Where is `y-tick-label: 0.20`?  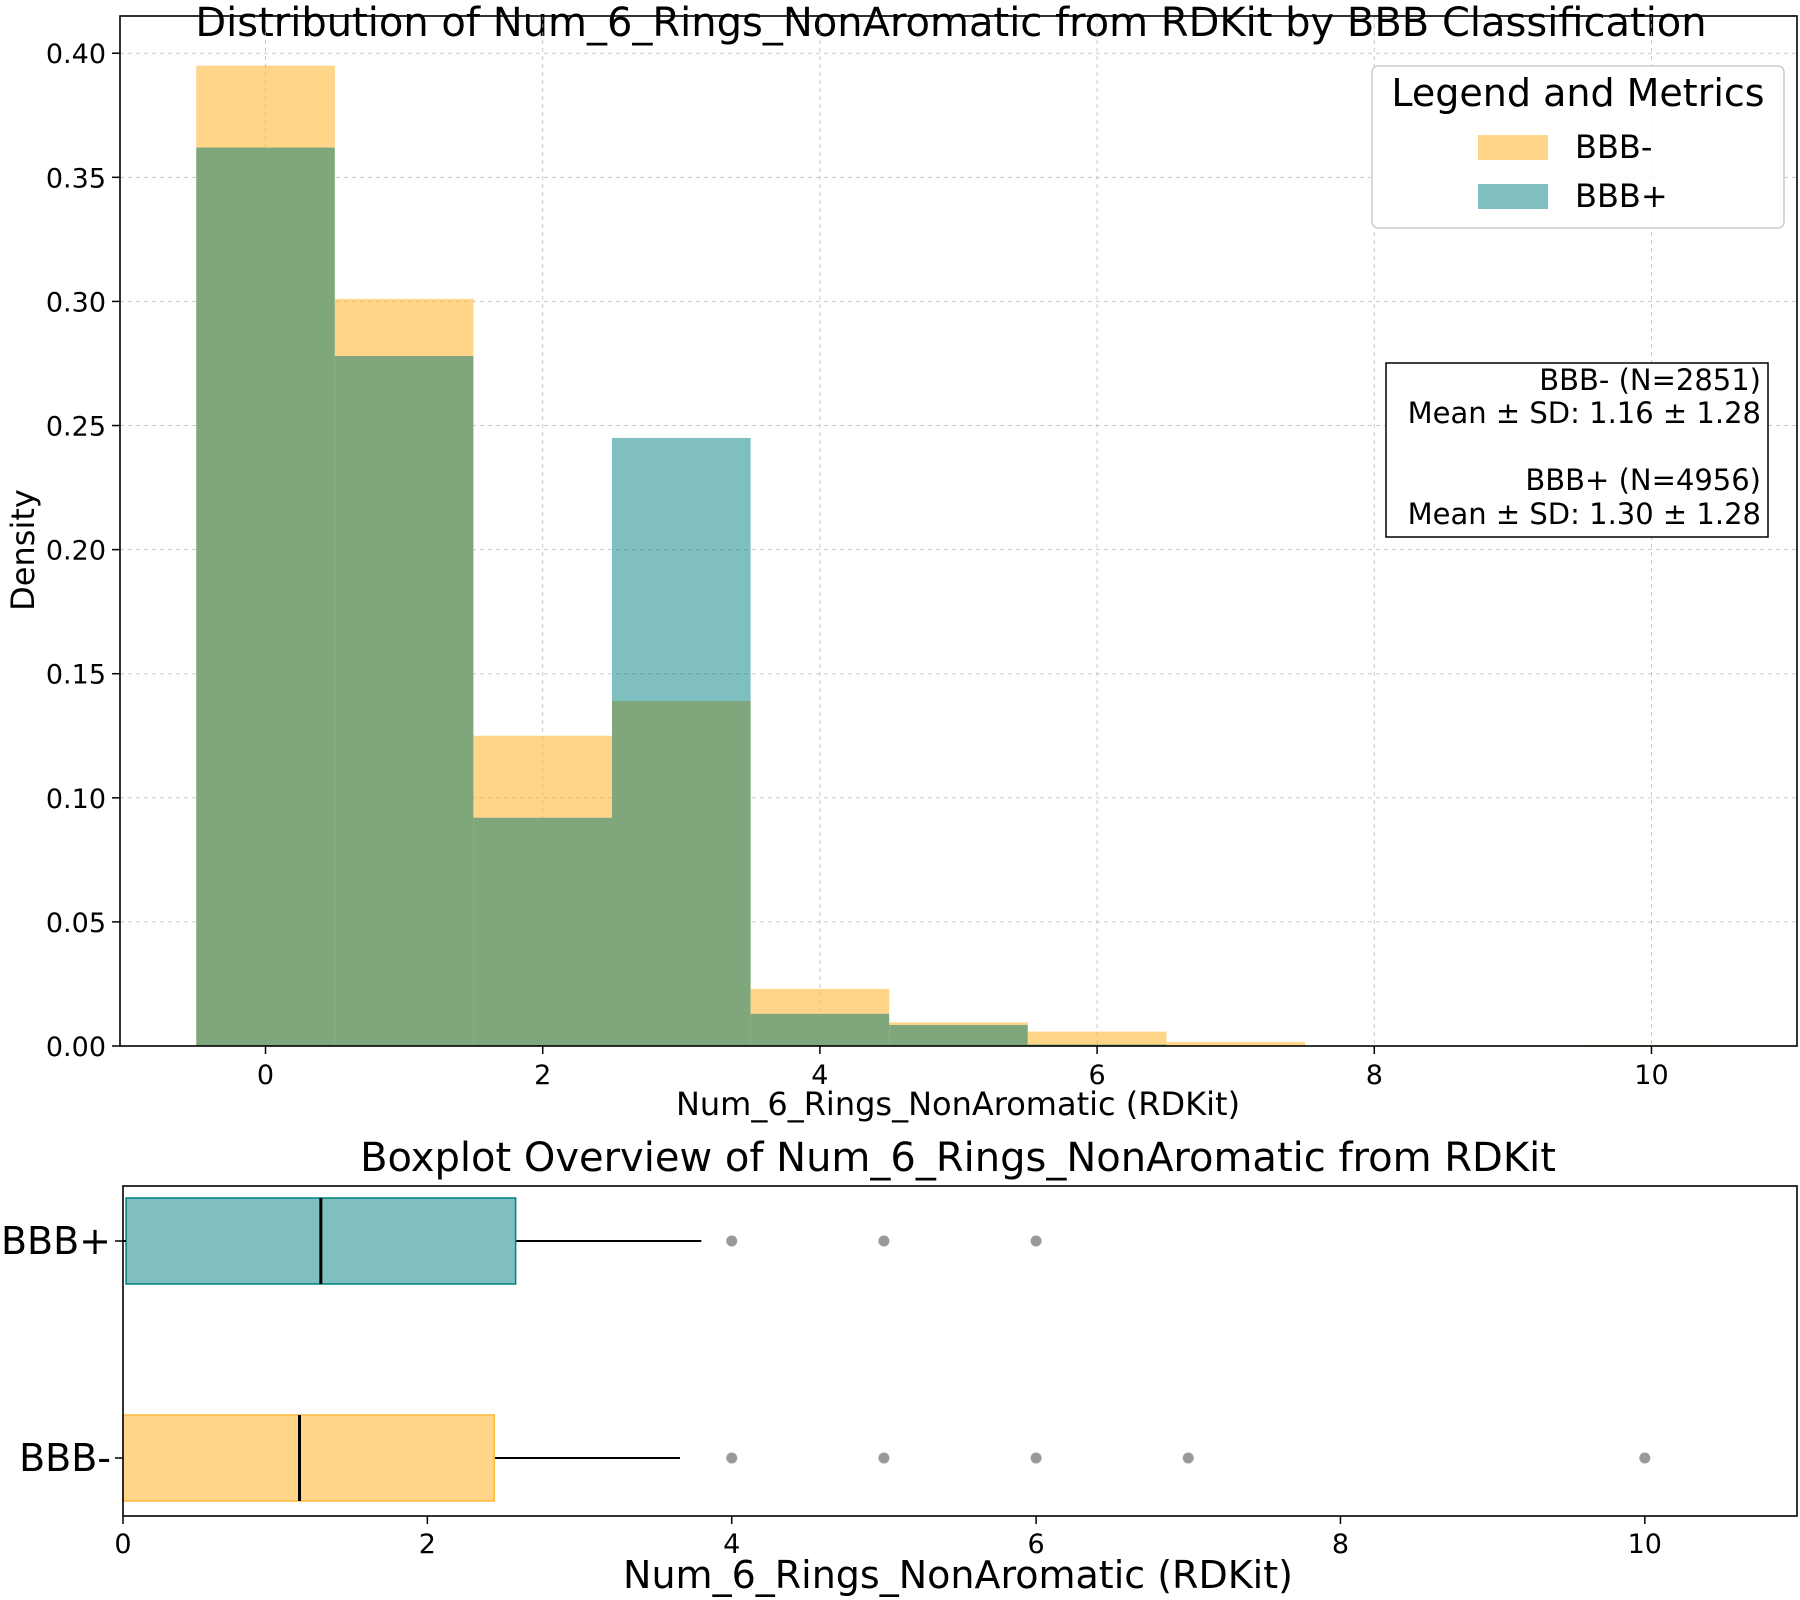 y-tick-label: 0.20 is located at coordinates (76, 551).